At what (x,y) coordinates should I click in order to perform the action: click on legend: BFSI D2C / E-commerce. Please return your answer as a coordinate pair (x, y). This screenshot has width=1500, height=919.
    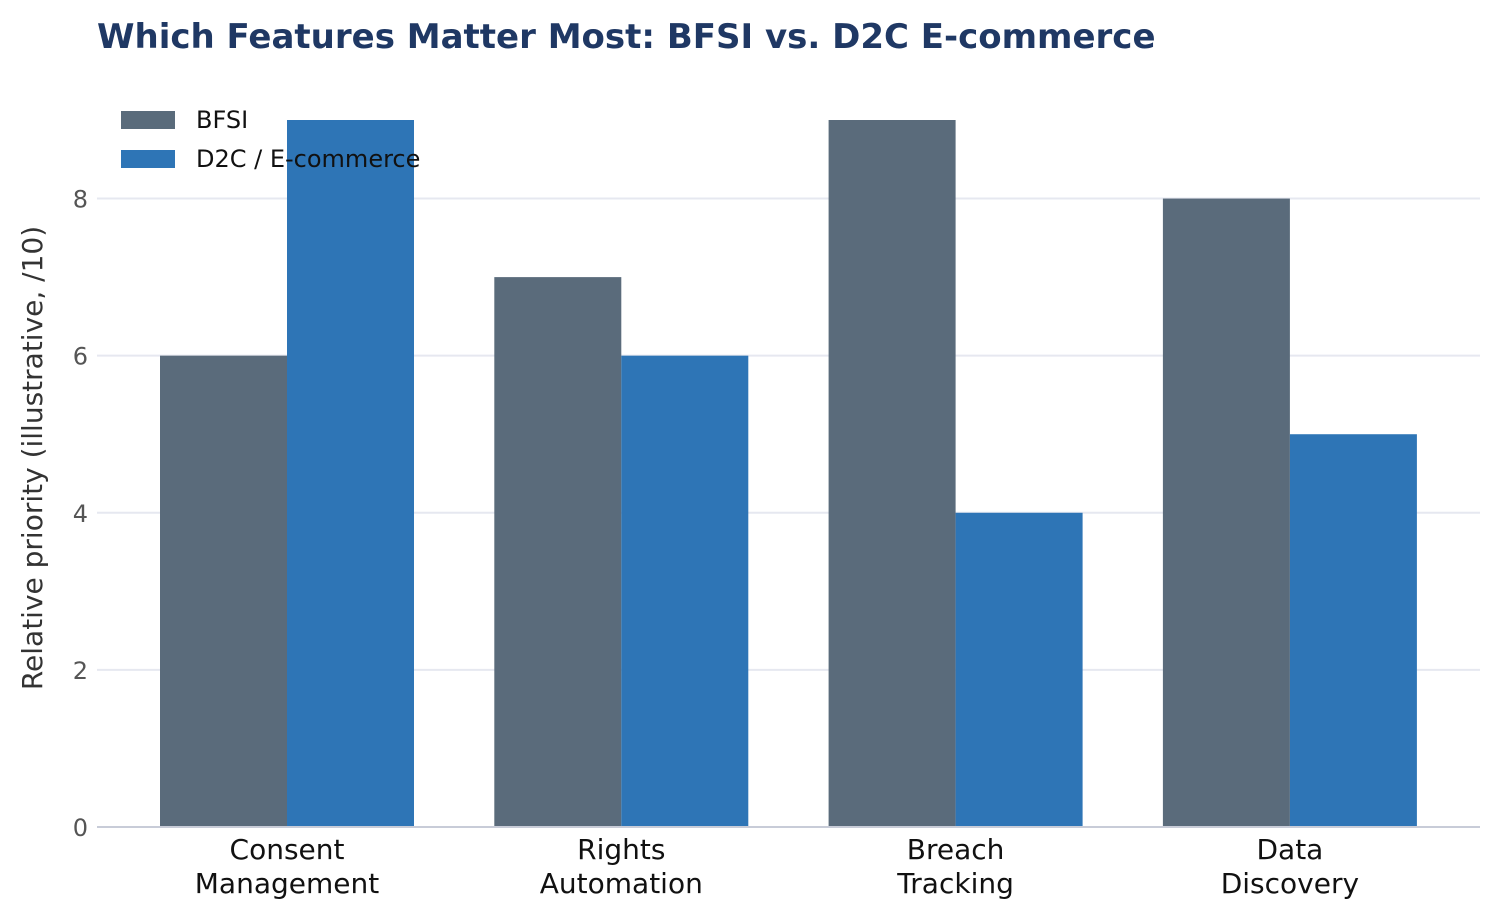
    Looking at the image, I should click on (270, 139).